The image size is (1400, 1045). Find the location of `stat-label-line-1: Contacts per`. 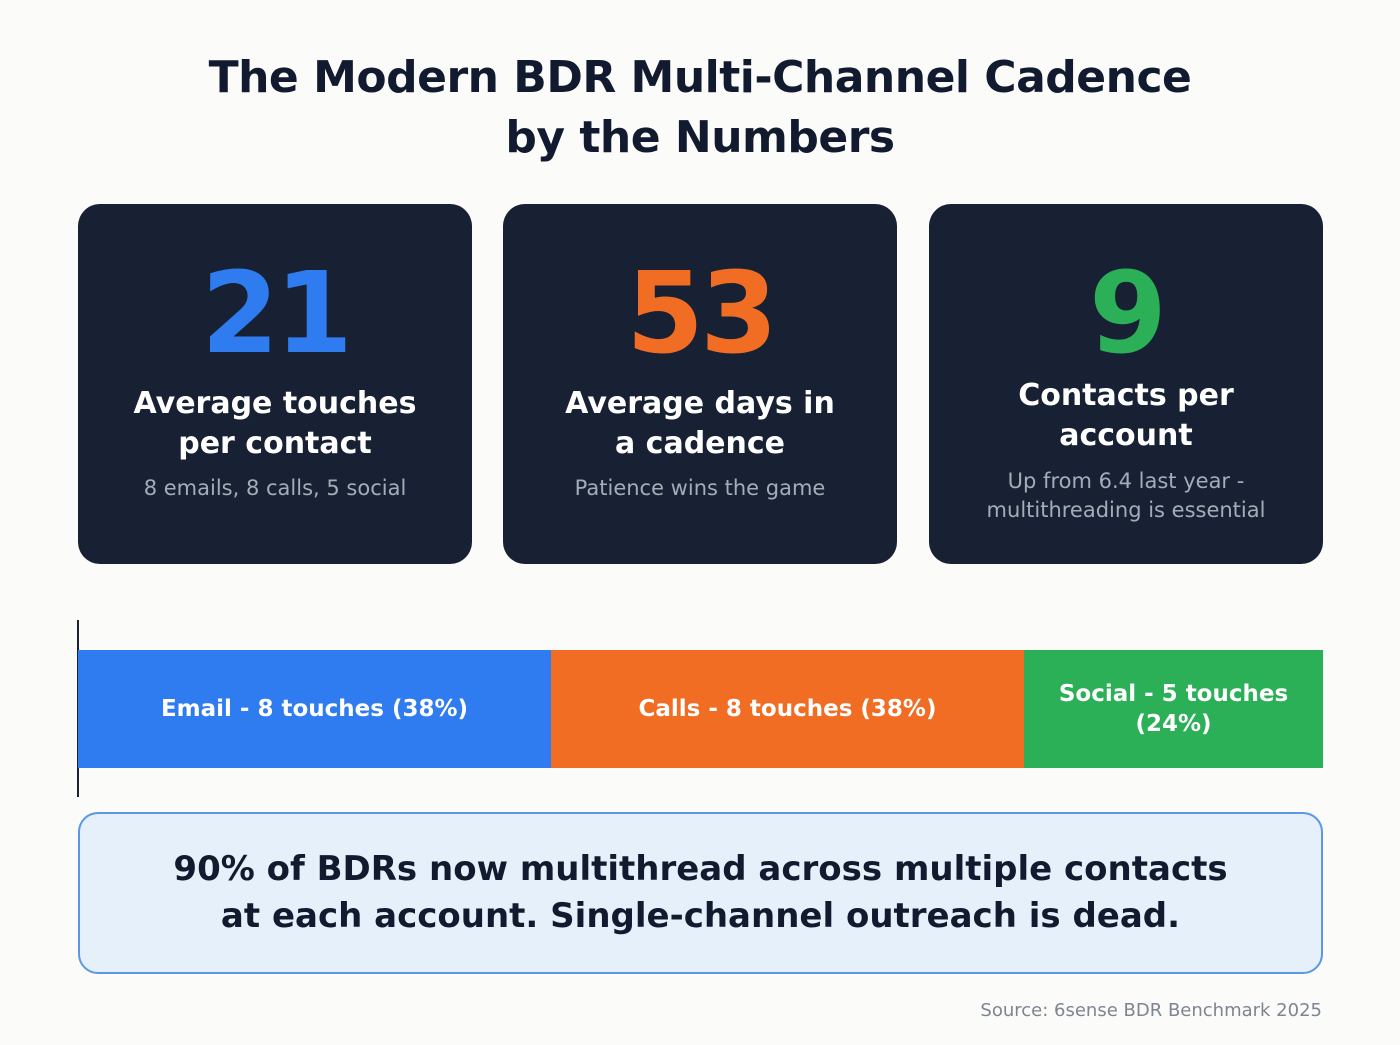

stat-label-line-1: Contacts per is located at coordinates (1126, 395).